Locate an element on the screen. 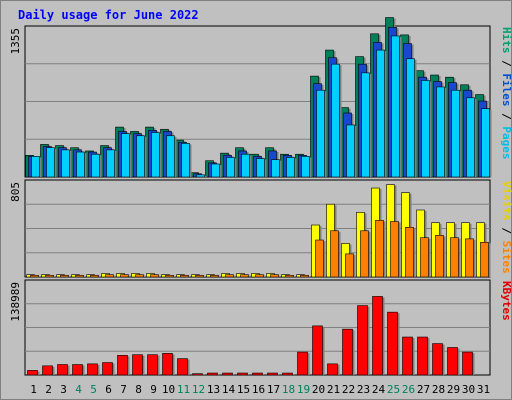  y-max-label: 805 is located at coordinates (15, 192).